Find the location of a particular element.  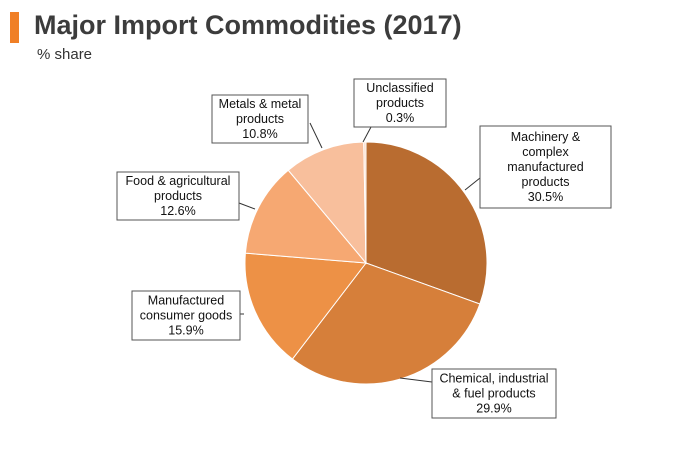

slice-value-label: 10.8% is located at coordinates (259, 134).